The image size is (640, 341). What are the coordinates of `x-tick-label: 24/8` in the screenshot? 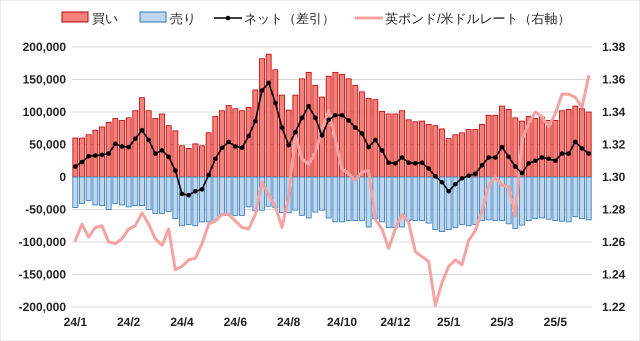 It's located at (288, 322).